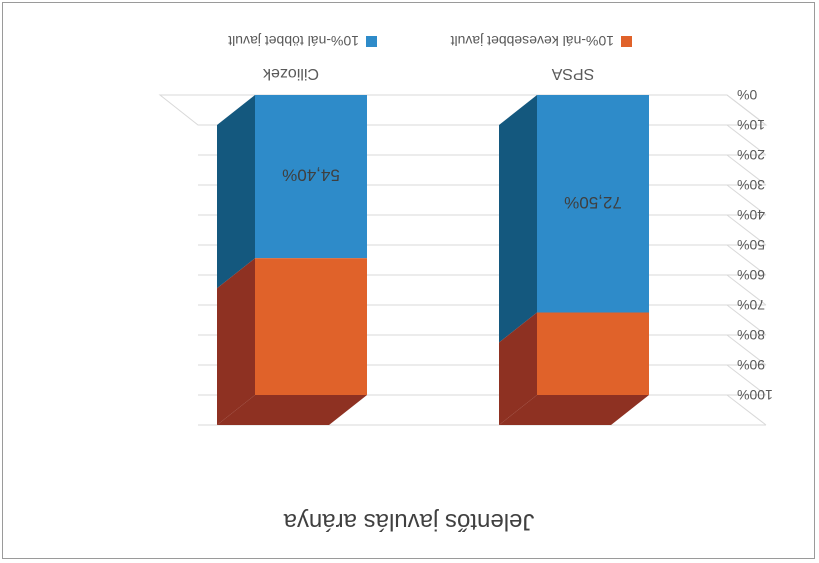 The height and width of the screenshot is (563, 819). I want to click on y-tick-label: 70%, so click(751, 305).